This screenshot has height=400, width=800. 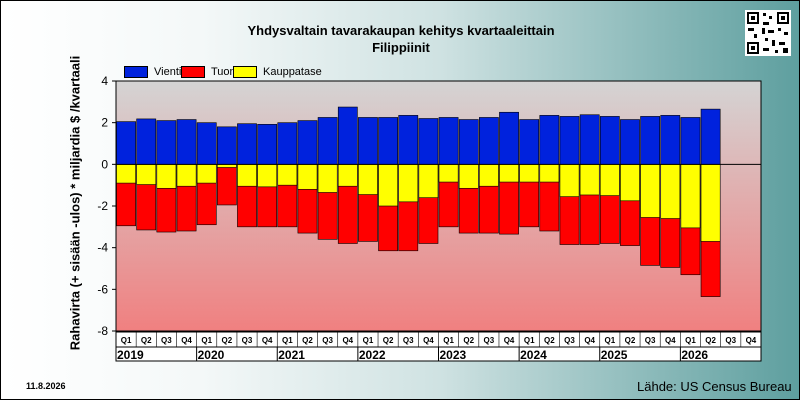 I want to click on legend-swatch-export, so click(x=136, y=72).